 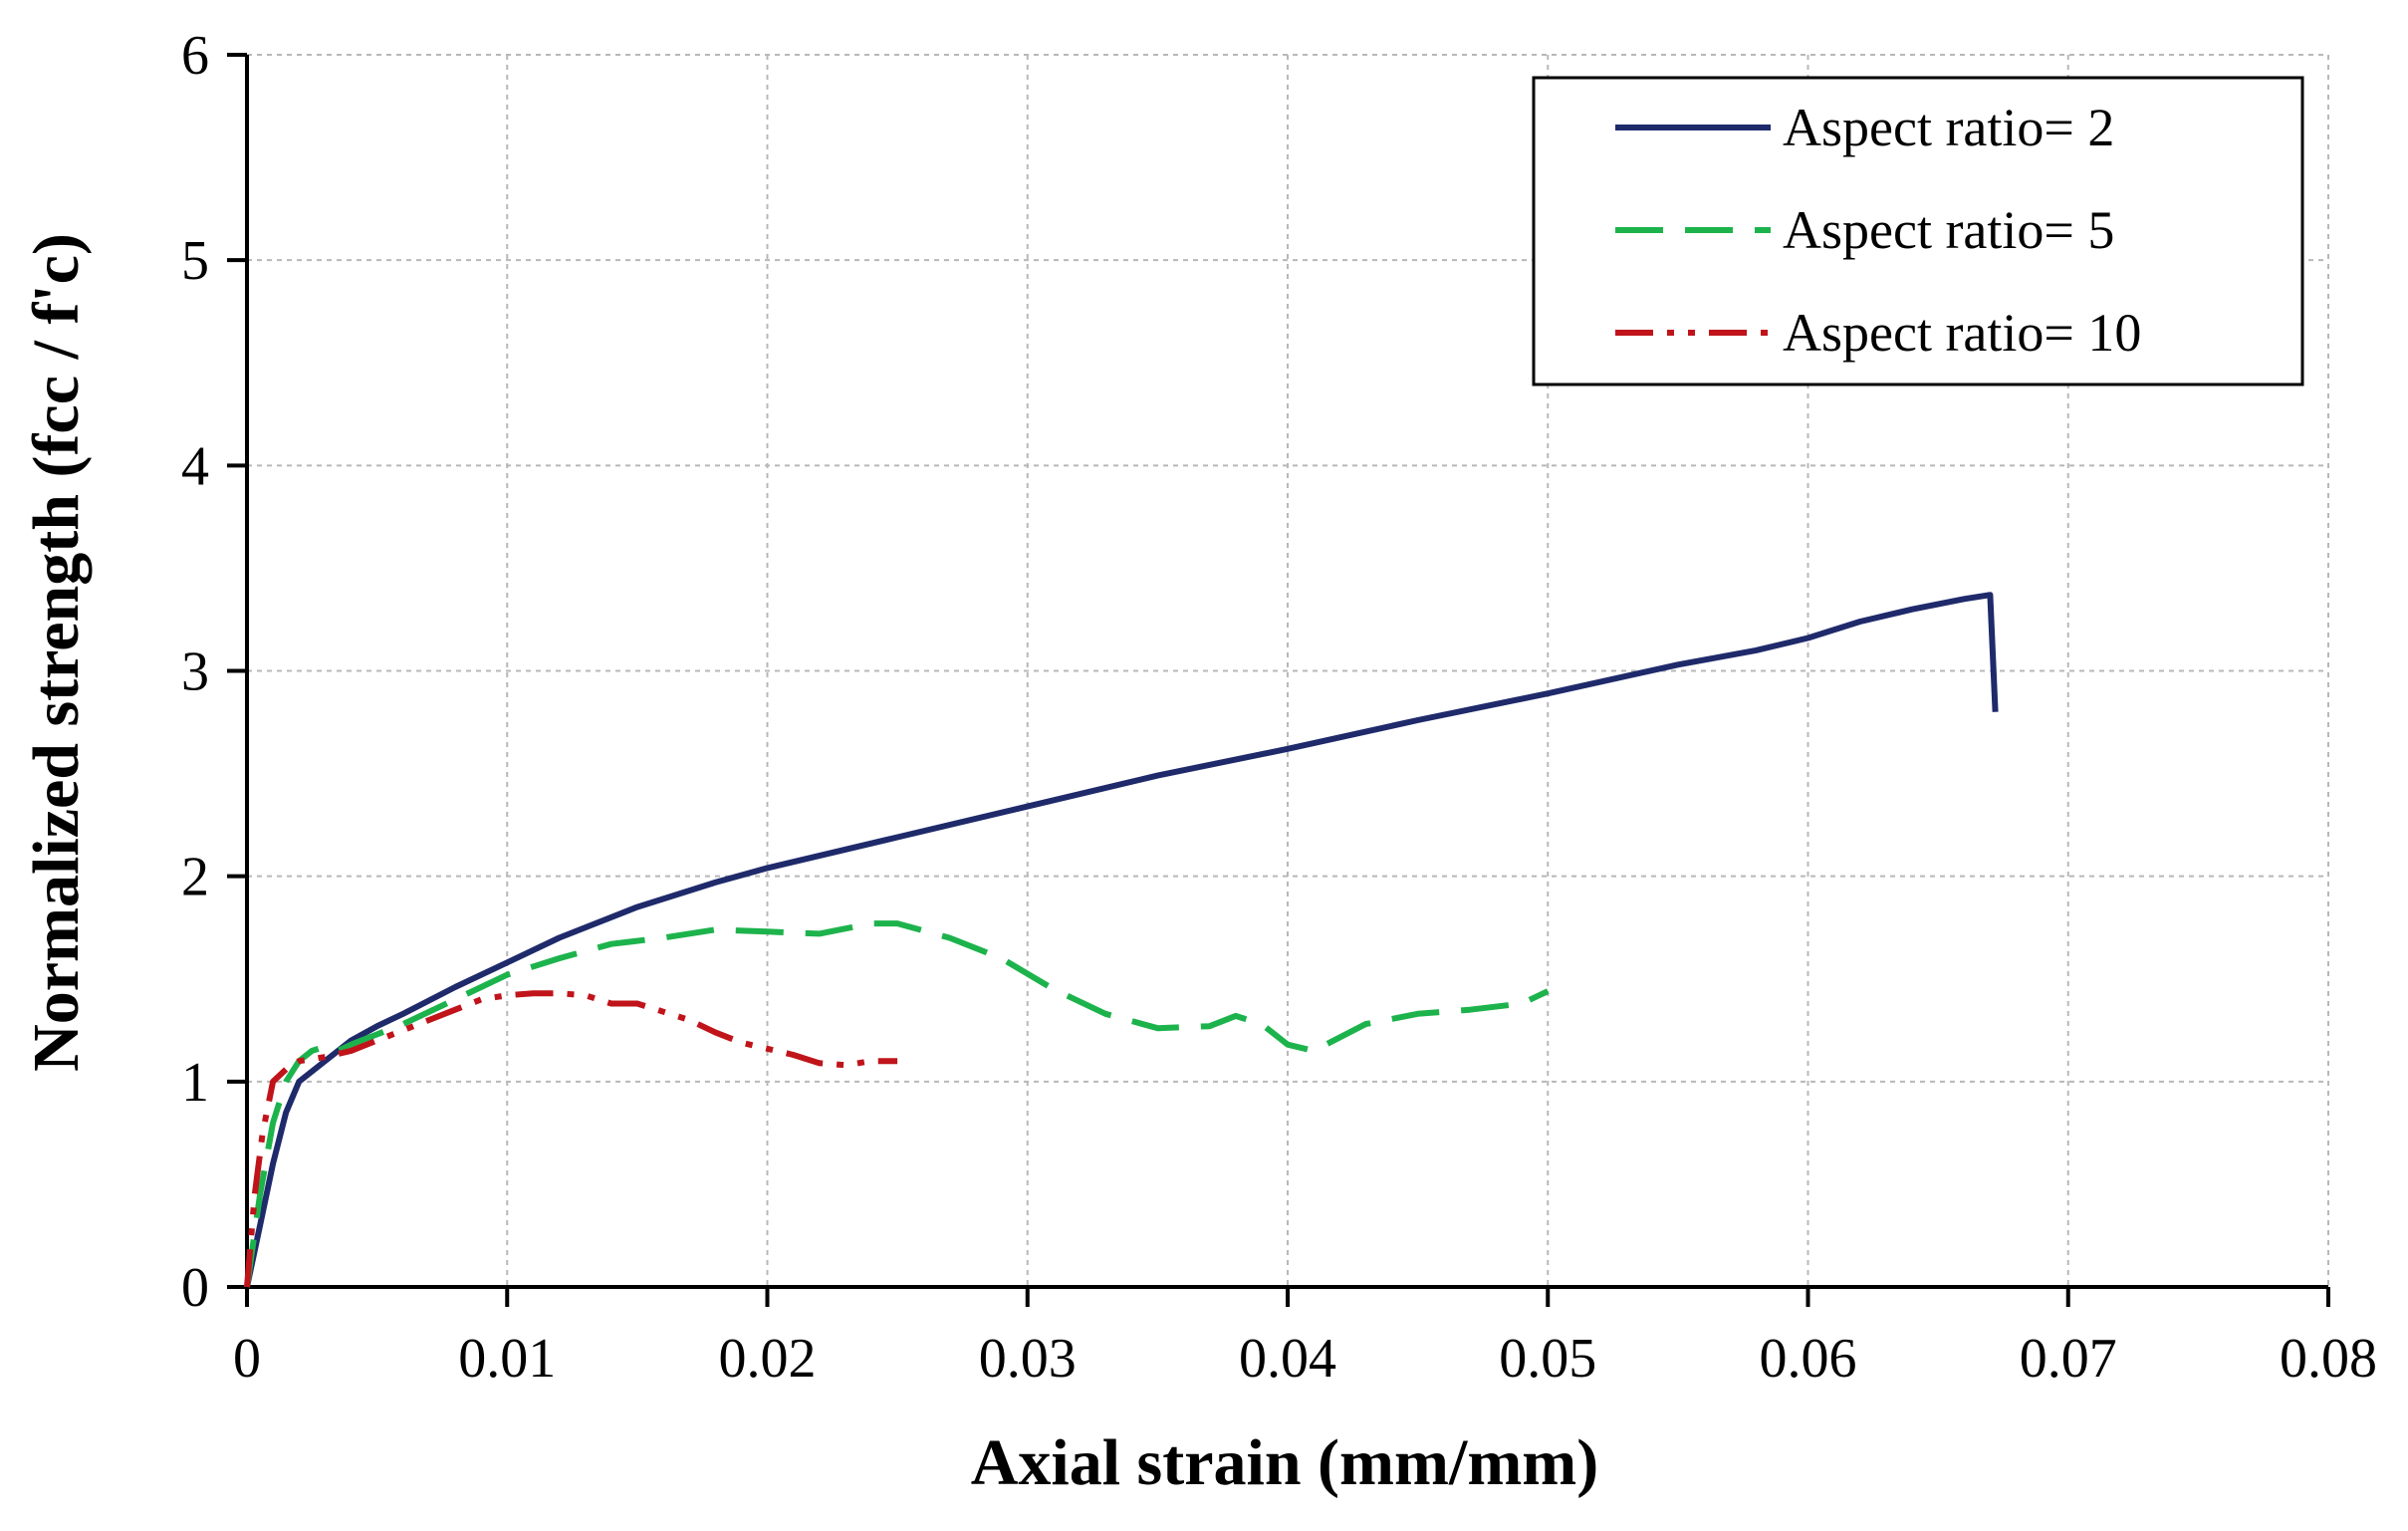 I want to click on x-tick-label-0: 0, so click(x=247, y=1359).